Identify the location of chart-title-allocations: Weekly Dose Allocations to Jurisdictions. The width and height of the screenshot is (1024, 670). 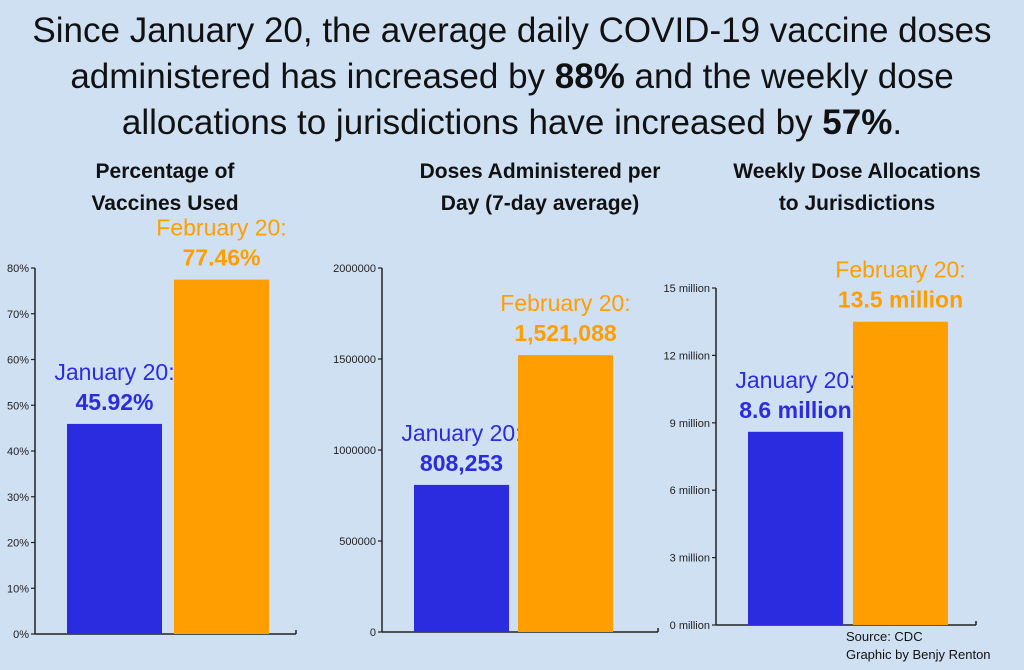
(857, 188).